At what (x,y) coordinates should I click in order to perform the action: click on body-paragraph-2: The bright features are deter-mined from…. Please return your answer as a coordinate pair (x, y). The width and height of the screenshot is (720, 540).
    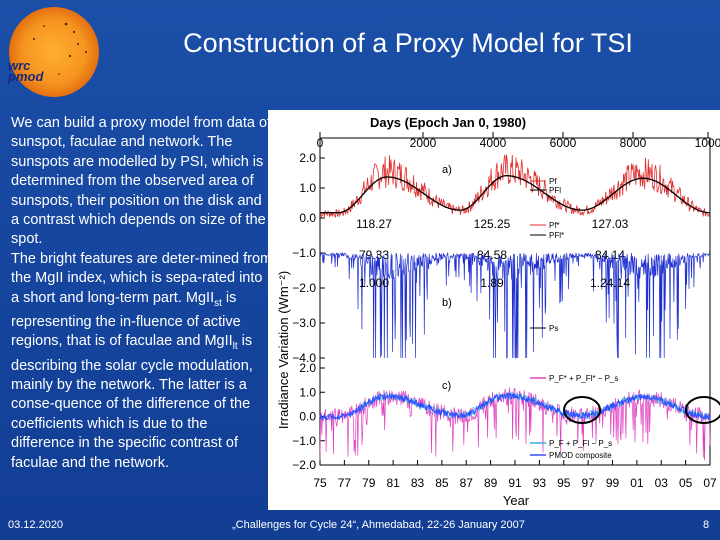
    Looking at the image, I should click on (142, 360).